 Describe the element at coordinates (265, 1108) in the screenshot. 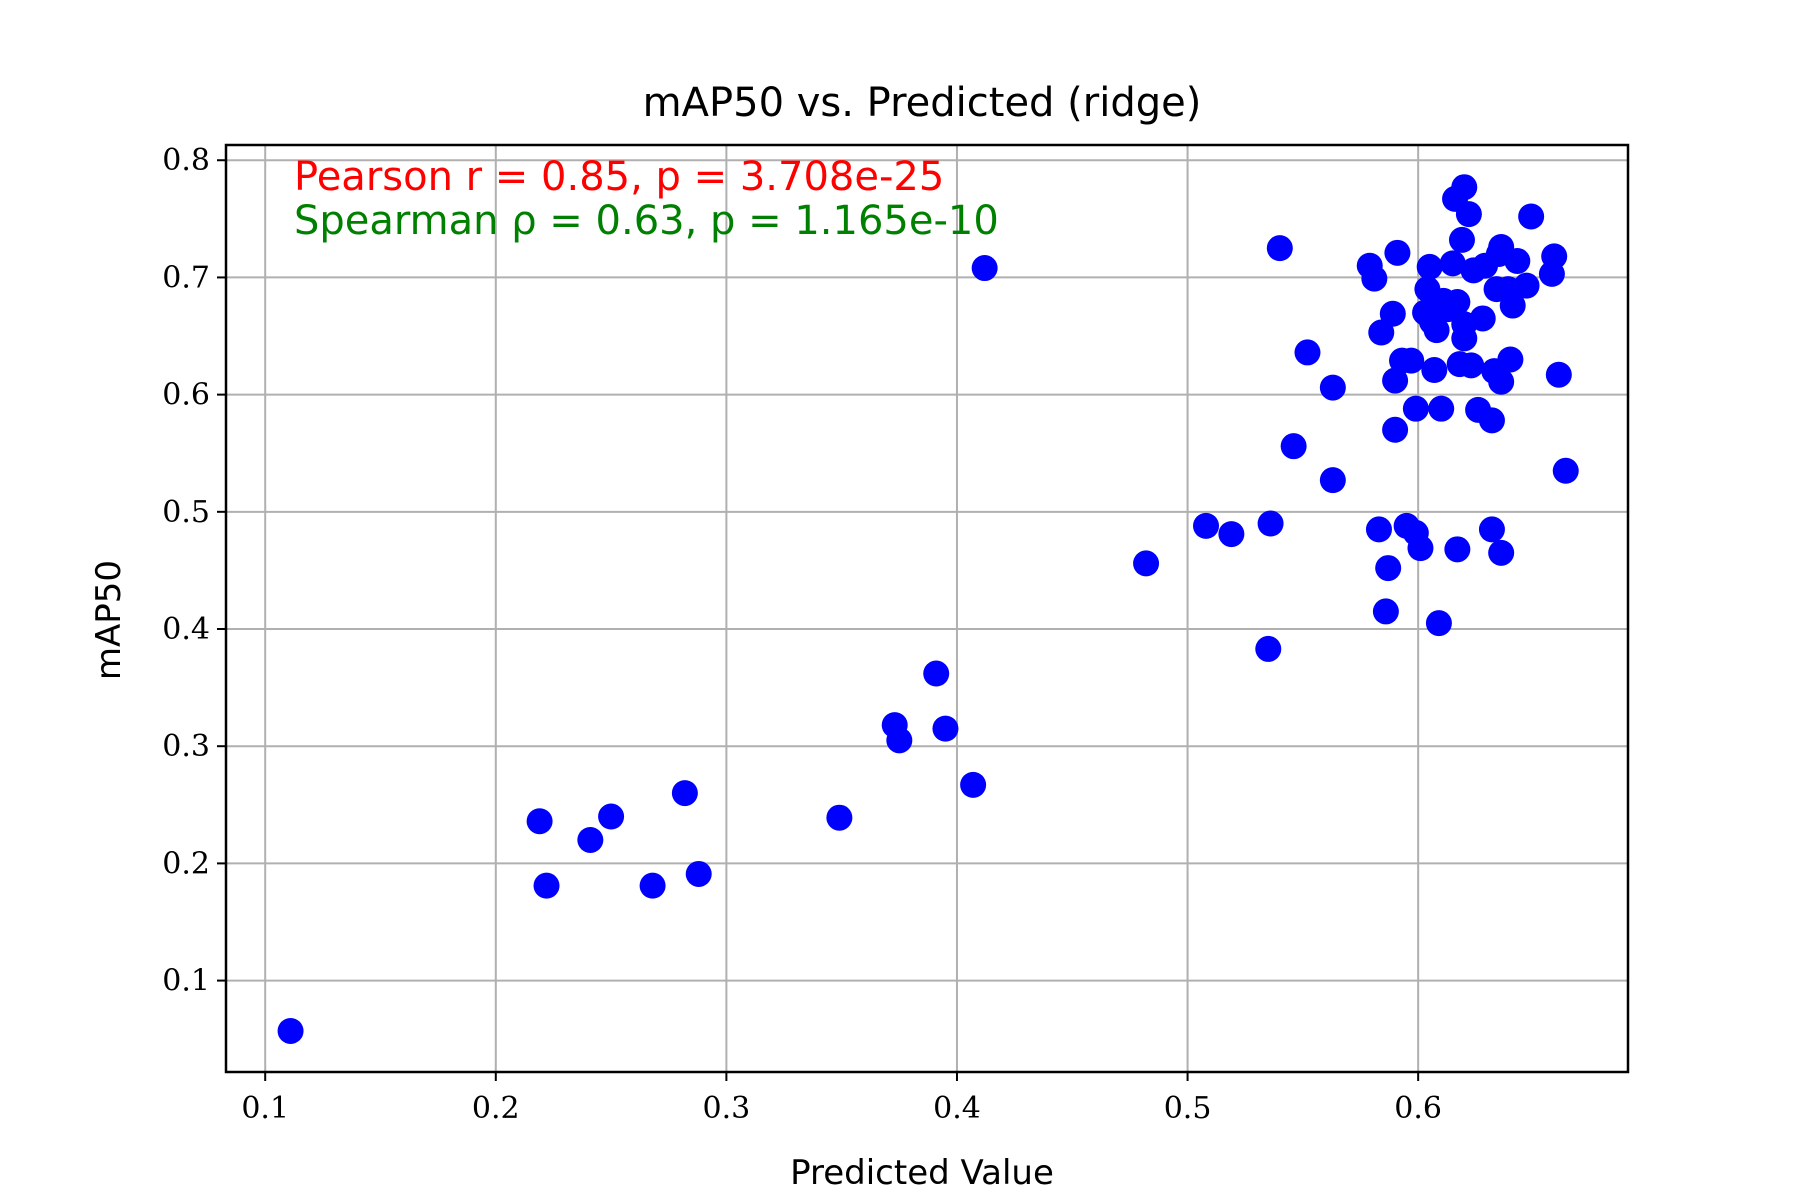

I see `x-tick-label: 0.1` at that location.